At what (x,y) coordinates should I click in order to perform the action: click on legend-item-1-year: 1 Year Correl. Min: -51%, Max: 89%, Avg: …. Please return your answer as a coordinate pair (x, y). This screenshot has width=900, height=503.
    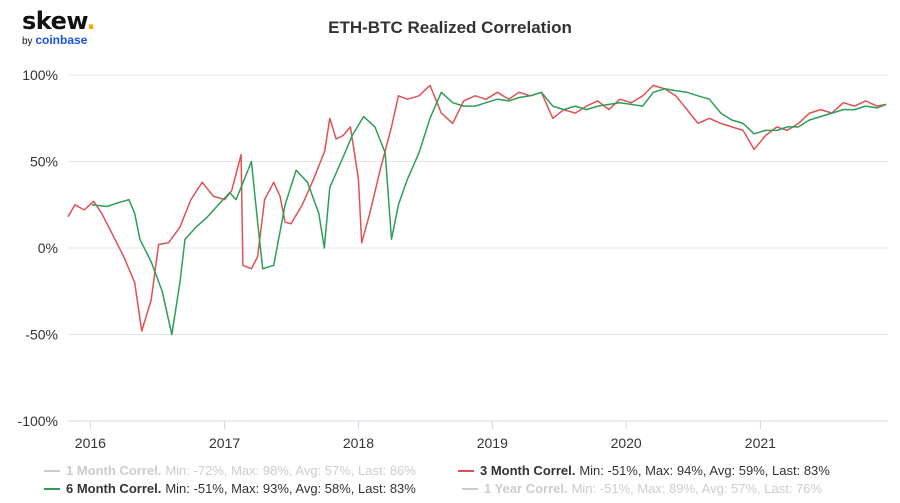
    Looking at the image, I should click on (642, 488).